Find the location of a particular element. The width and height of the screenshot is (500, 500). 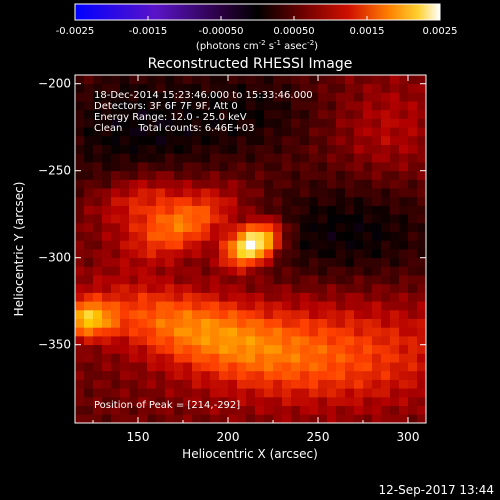

chart-title: Reconstructed RHESSI Image is located at coordinates (250, 64).